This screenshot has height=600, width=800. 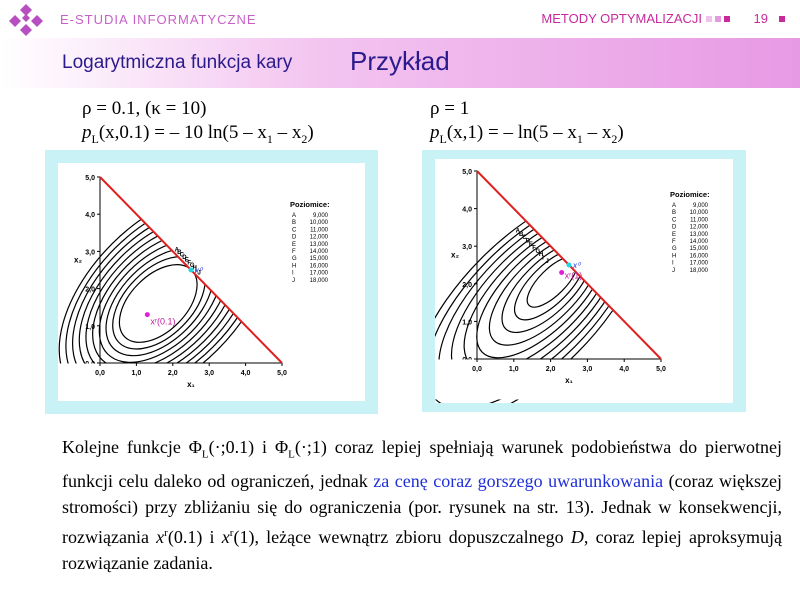 I want to click on contour-label: D, so click(x=528, y=242).